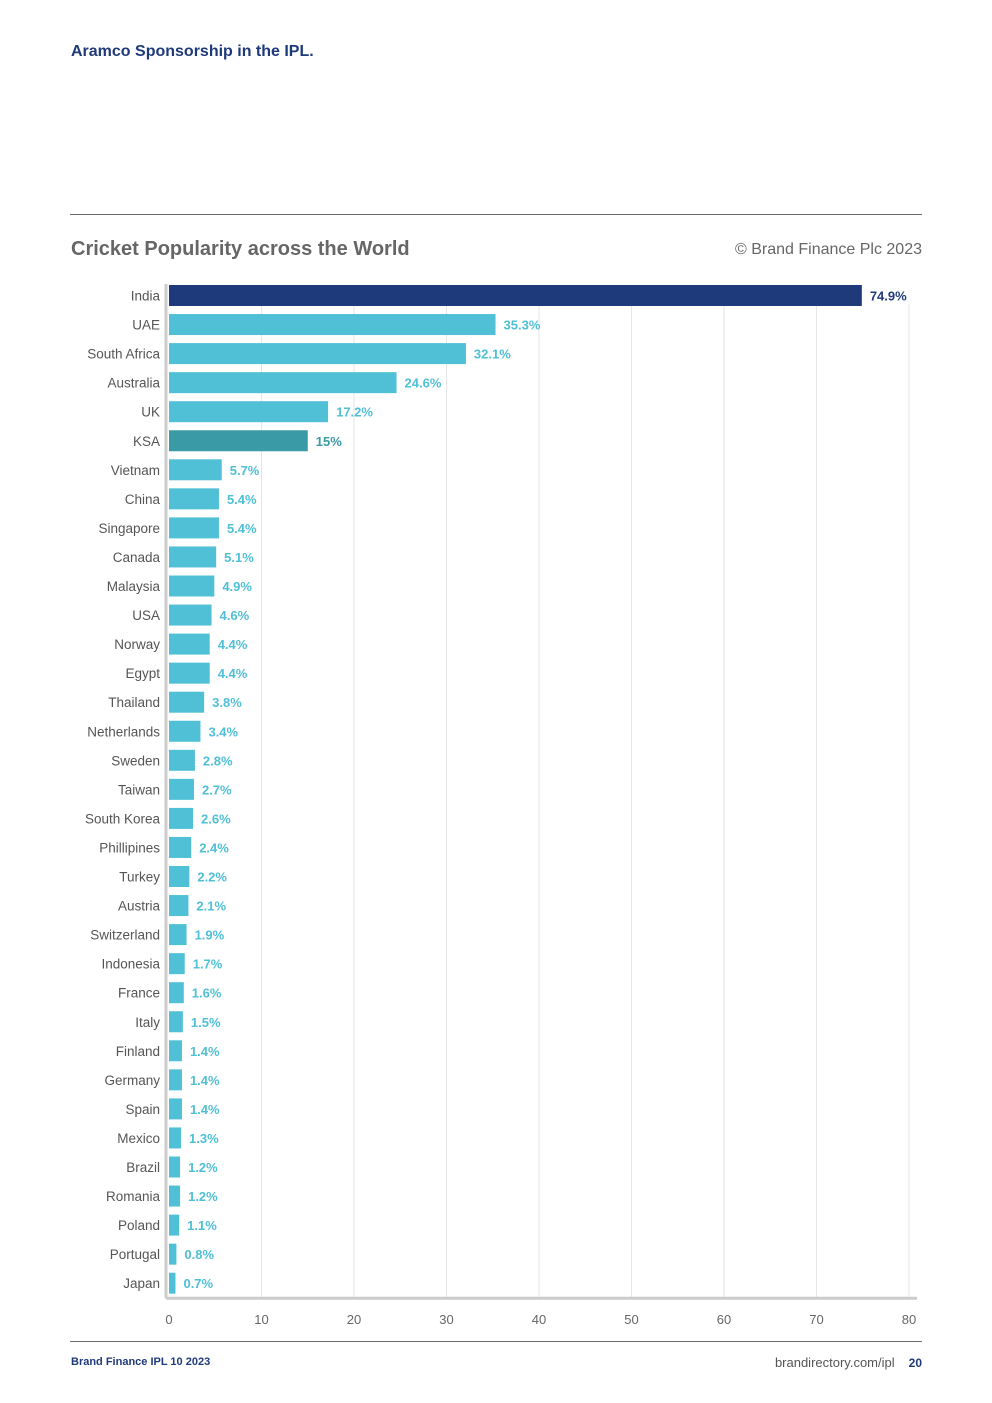  I want to click on category-label: Switzerland, so click(125, 935).